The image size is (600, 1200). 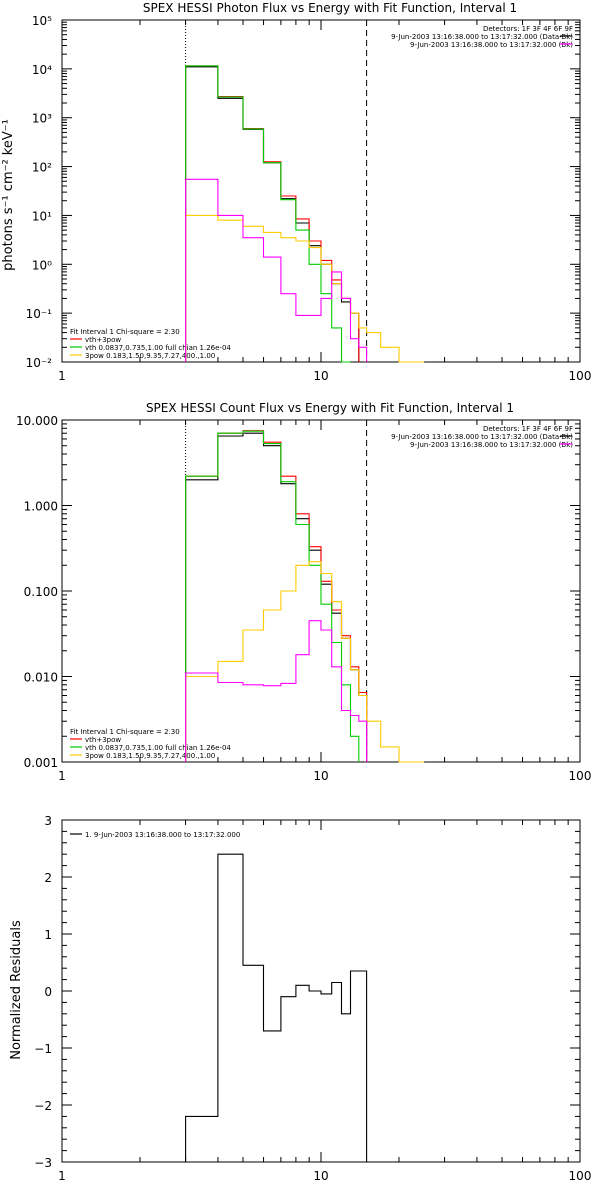 I want to click on residual-y-tick-label: −2, so click(x=43, y=1106).